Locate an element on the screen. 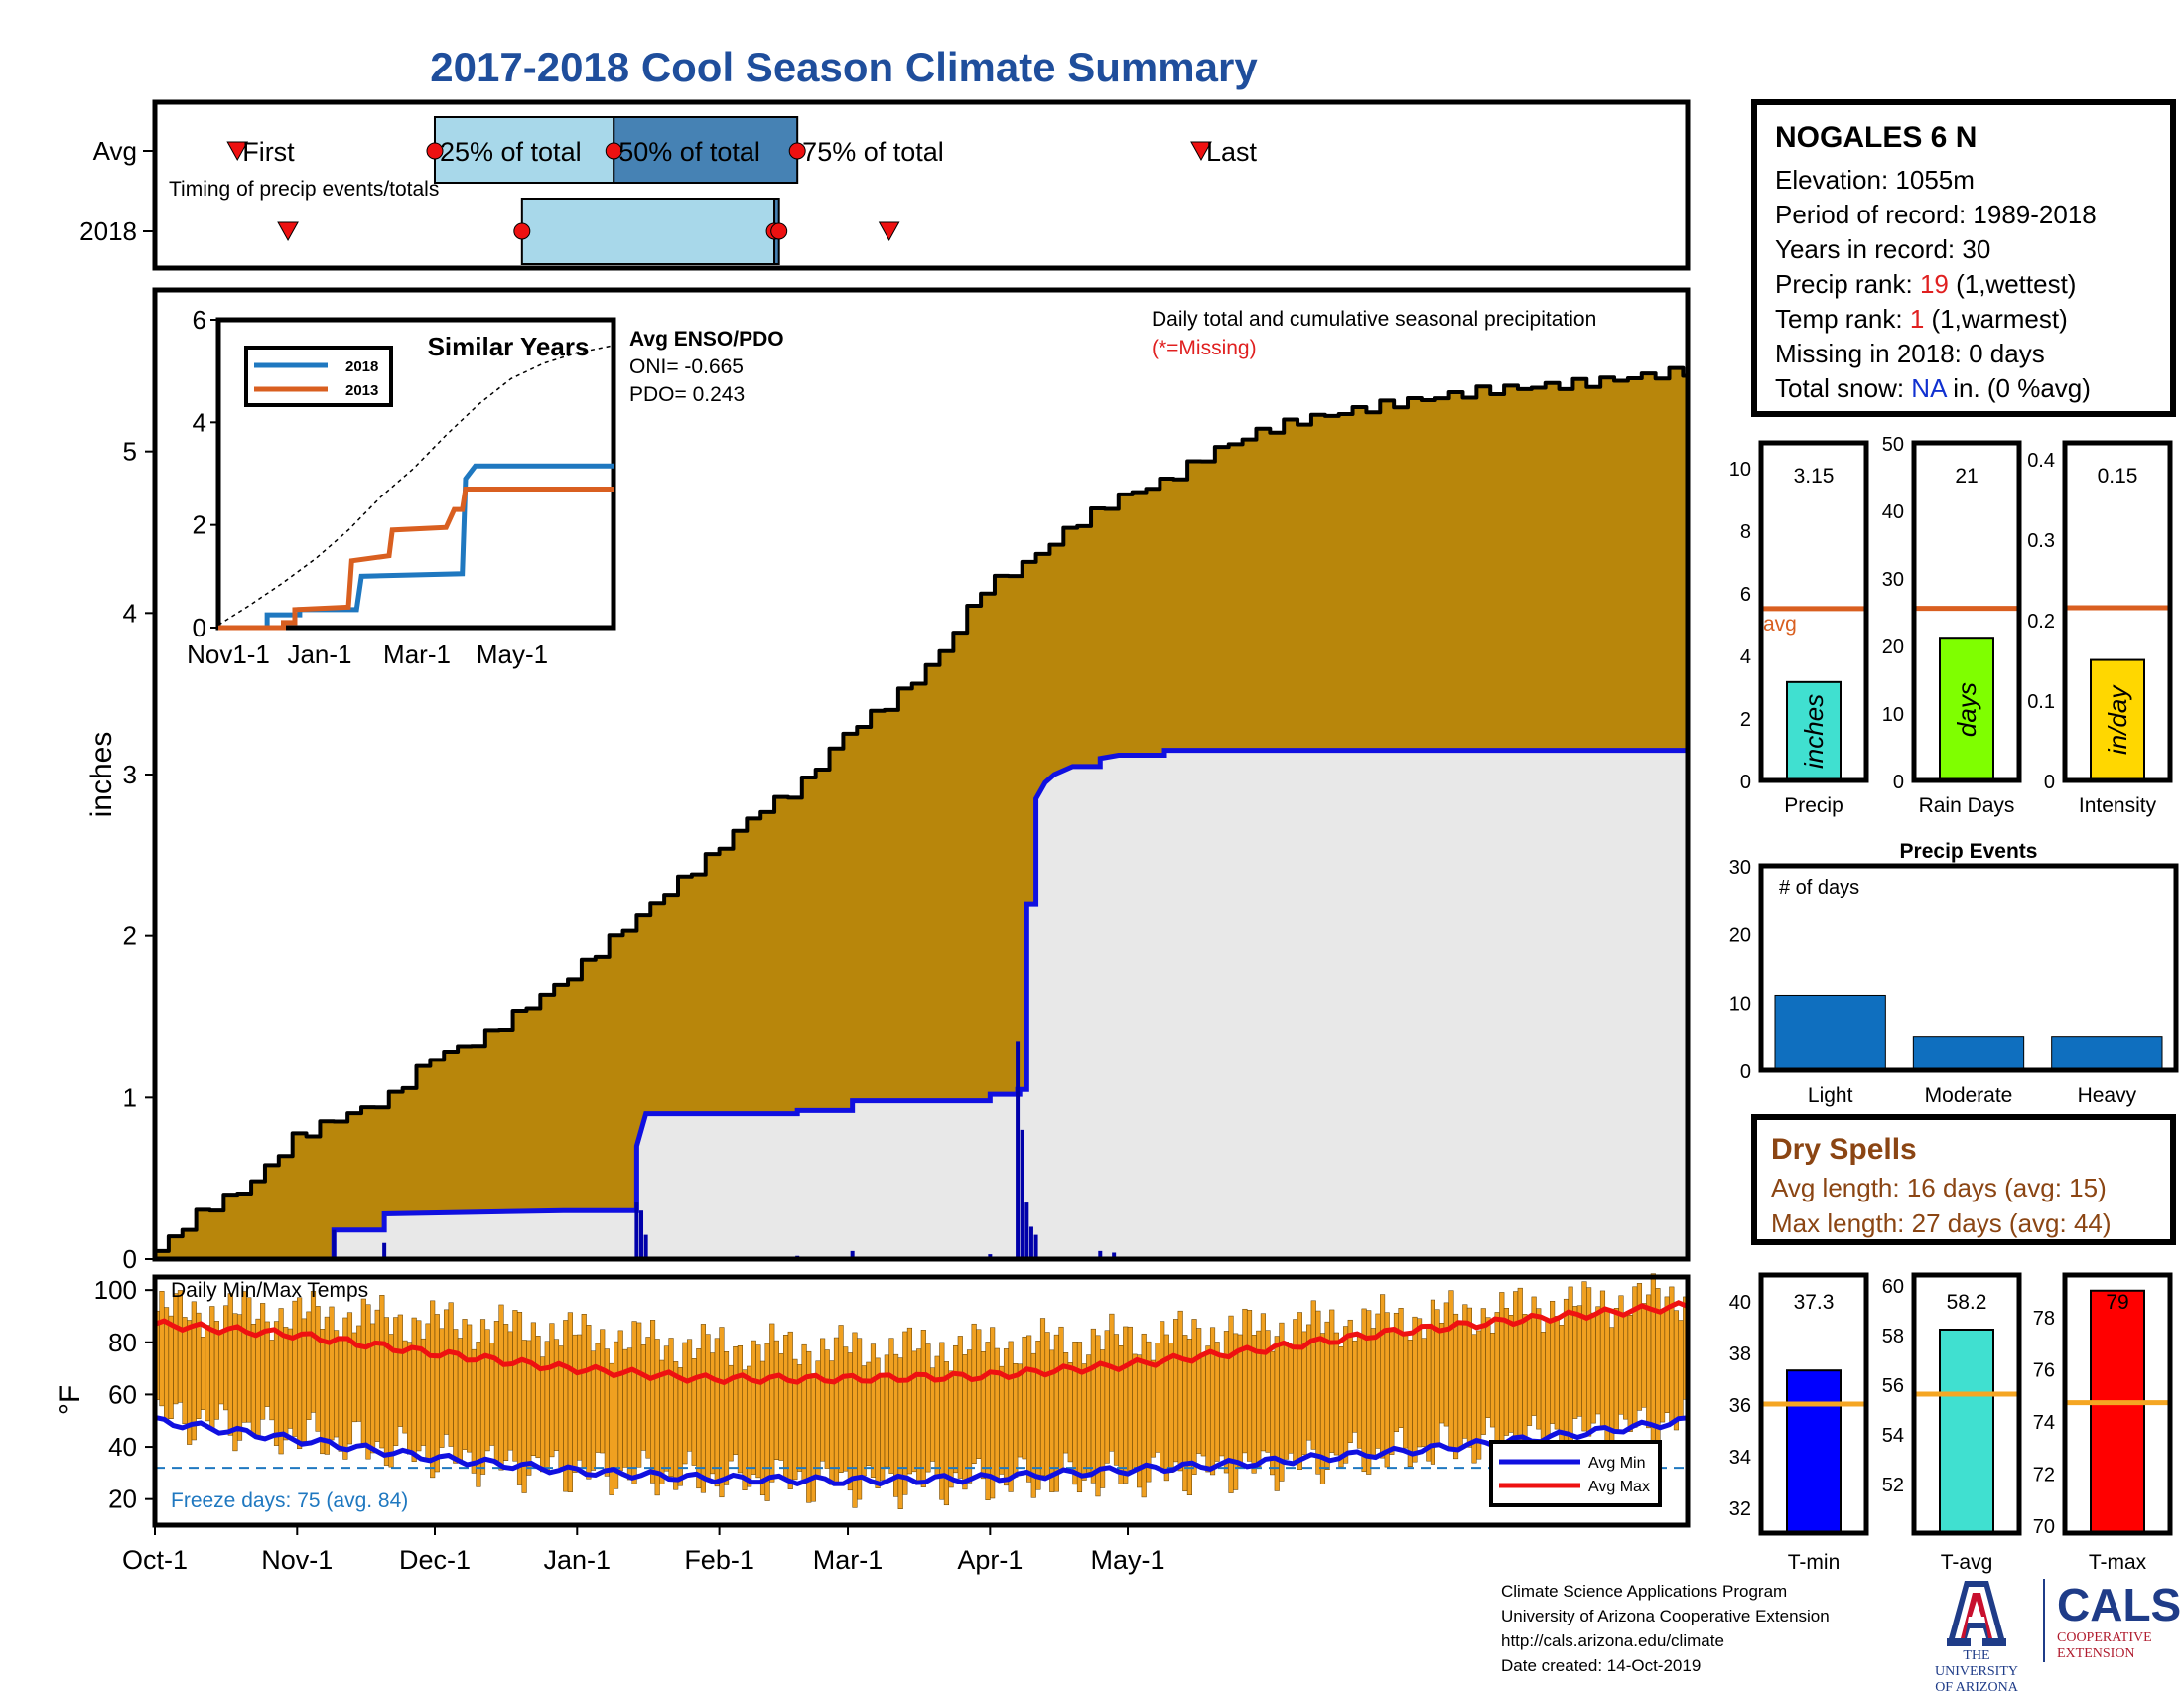 The width and height of the screenshot is (2184, 1696). precip-event-category-0: Light is located at coordinates (1830, 1095).